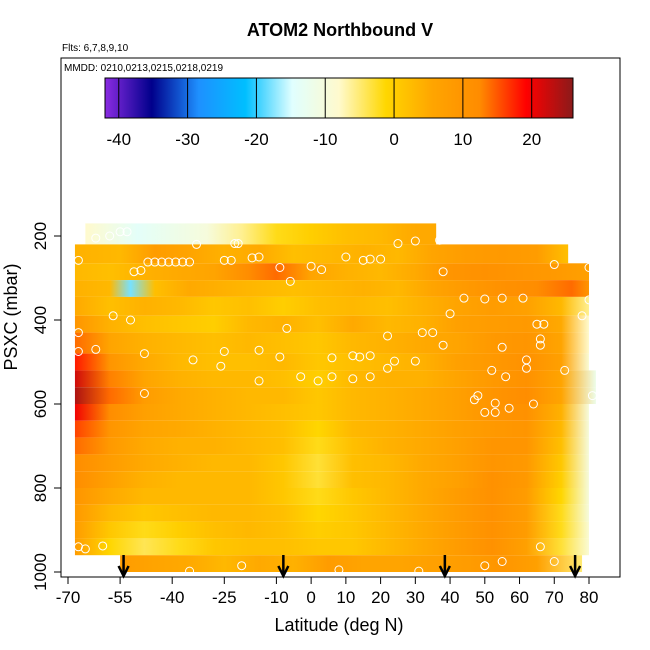 This screenshot has height=650, width=650. Describe the element at coordinates (120, 597) in the screenshot. I see `x-tick-label: -55` at that location.